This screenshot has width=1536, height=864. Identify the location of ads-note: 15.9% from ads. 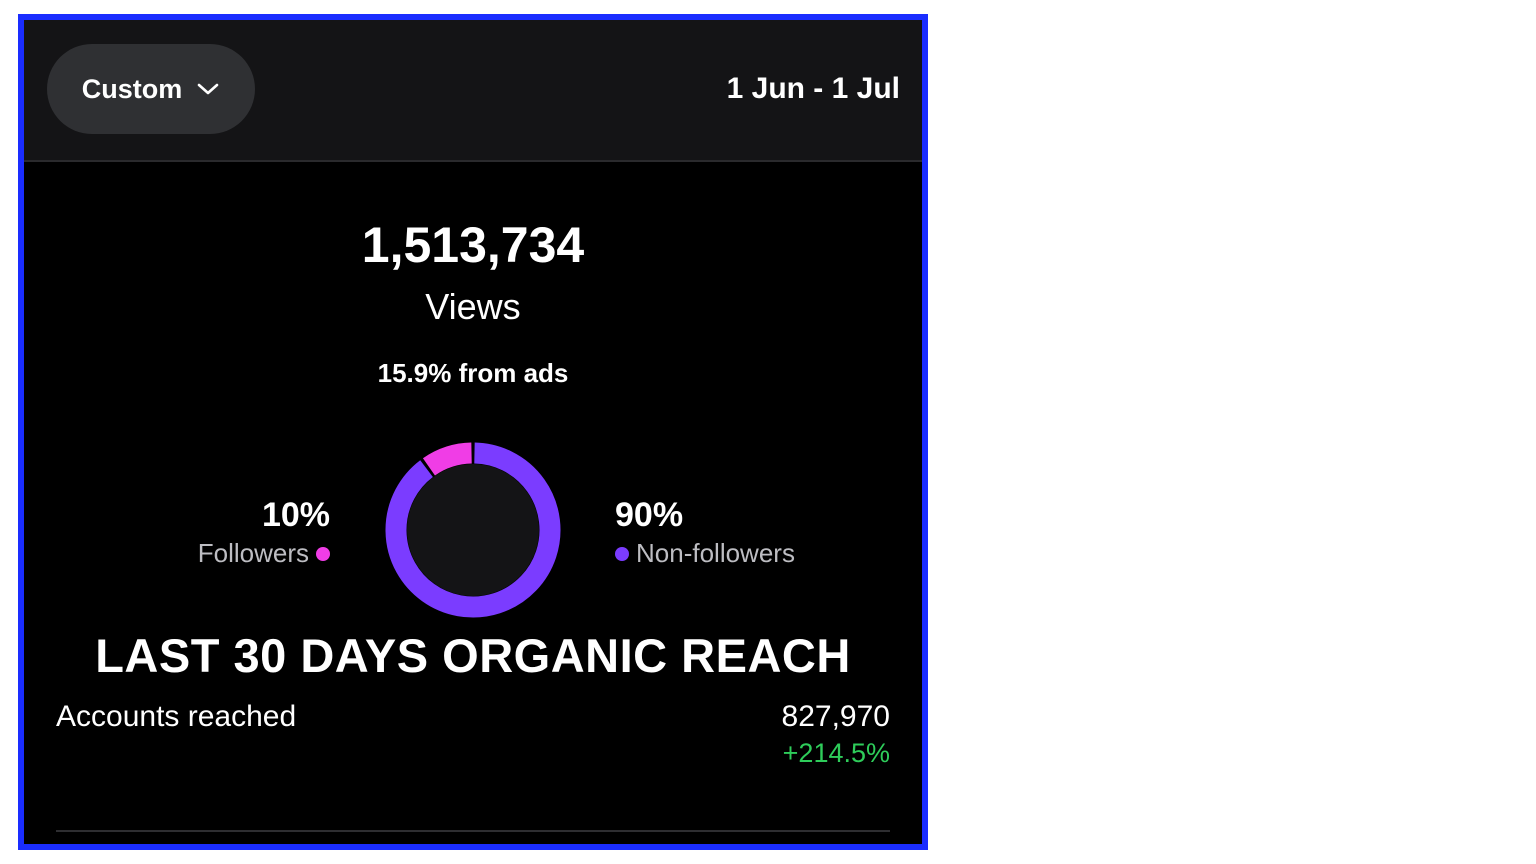
(473, 373).